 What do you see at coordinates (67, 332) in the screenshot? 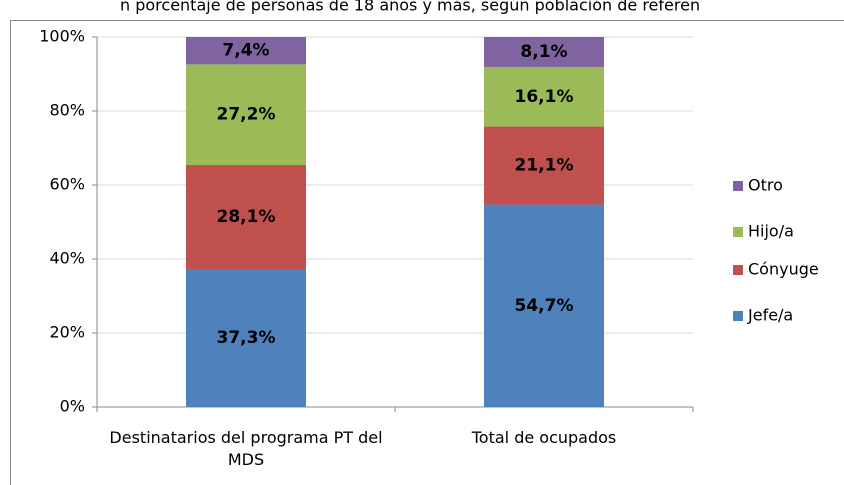
I see `y-tick-label: 20%` at bounding box center [67, 332].